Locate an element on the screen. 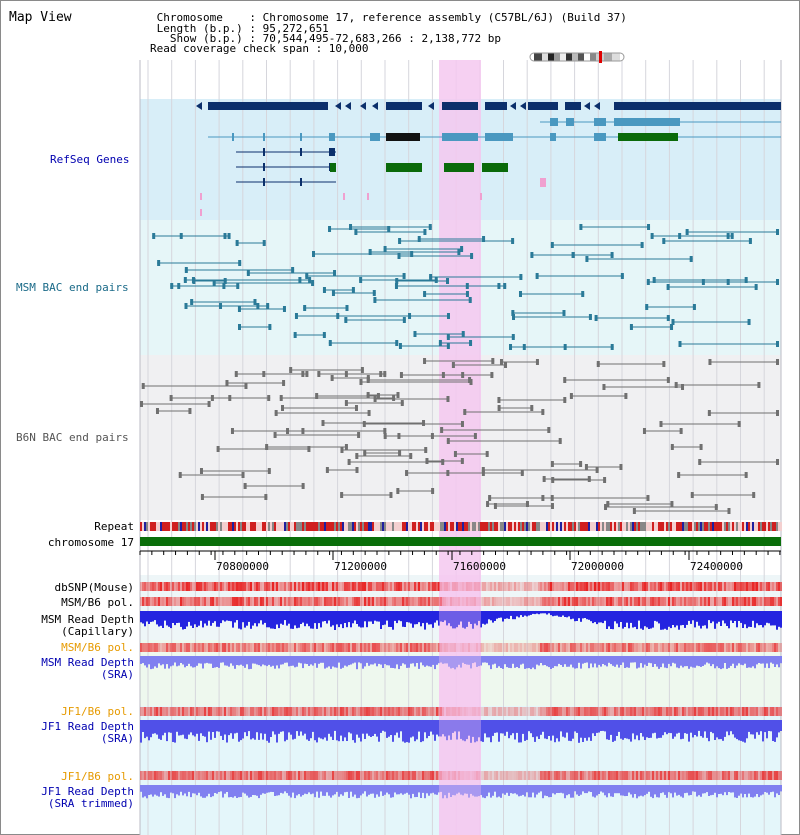  track-label-msm-bac: MSM BAC end pairs is located at coordinates (72, 287).